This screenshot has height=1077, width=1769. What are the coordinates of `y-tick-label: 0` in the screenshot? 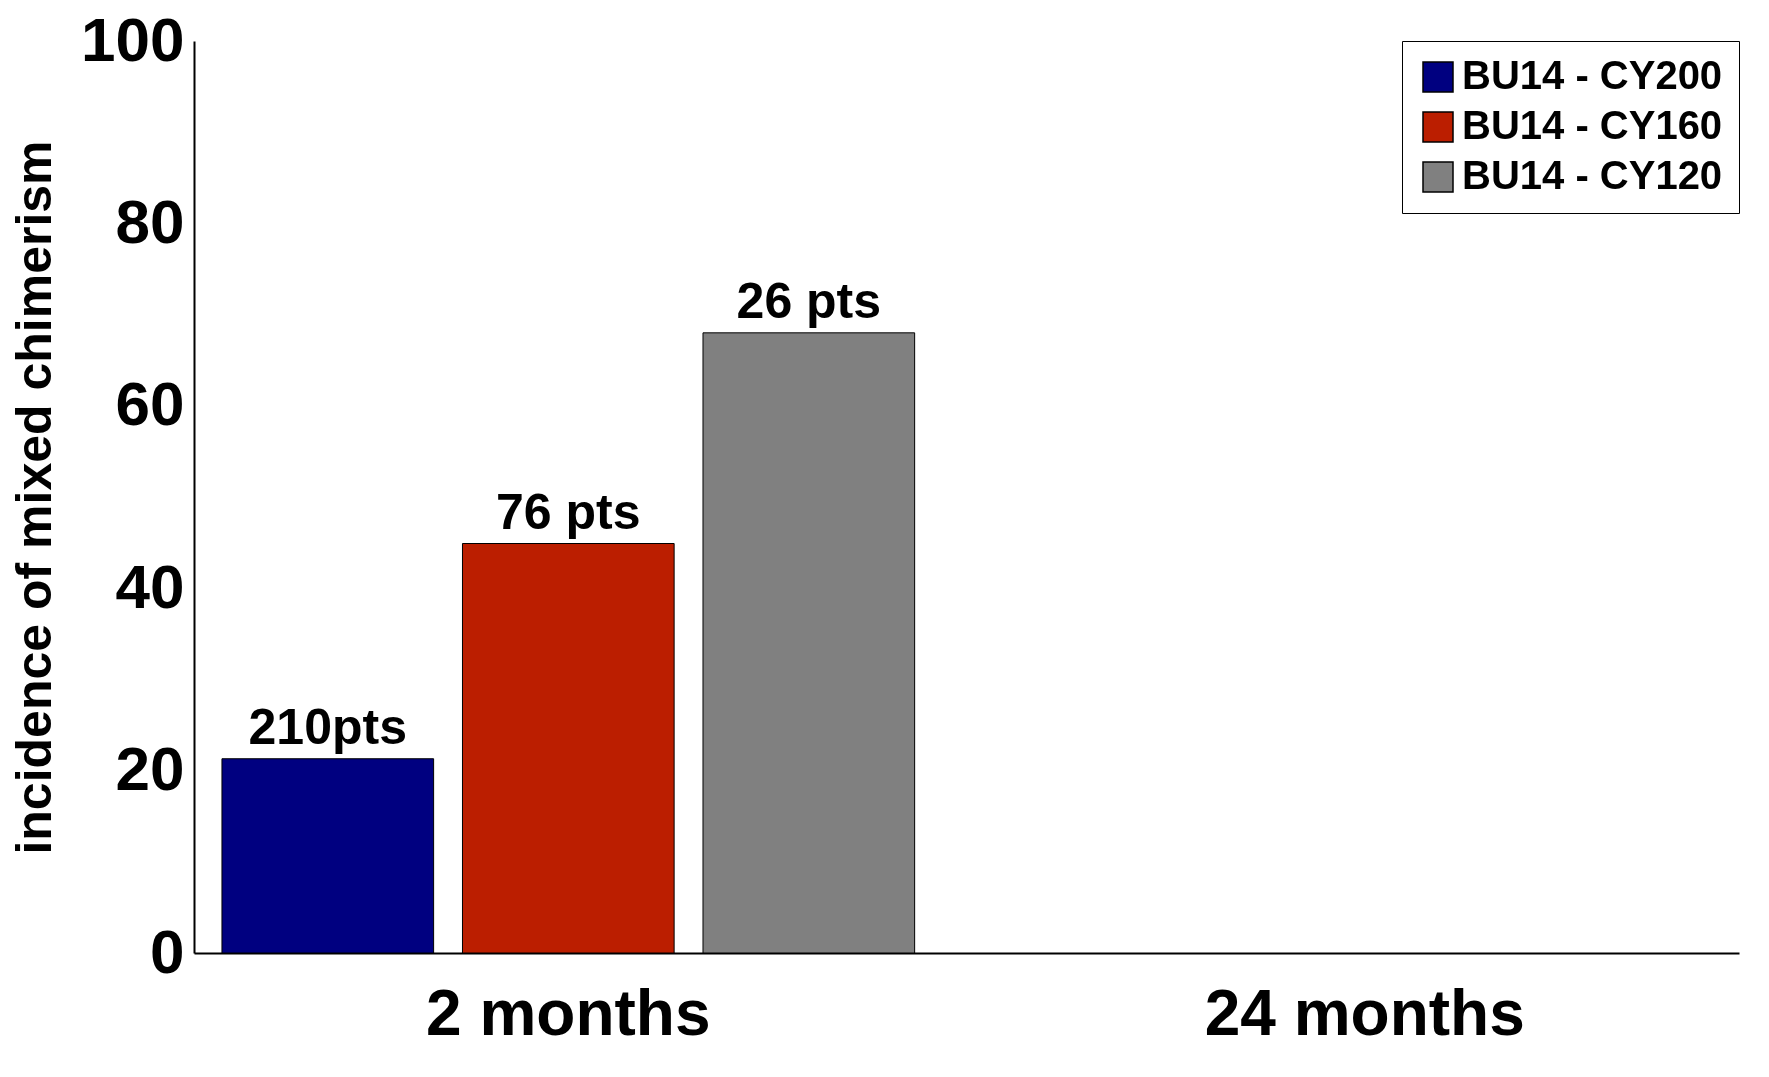 It's located at (167, 951).